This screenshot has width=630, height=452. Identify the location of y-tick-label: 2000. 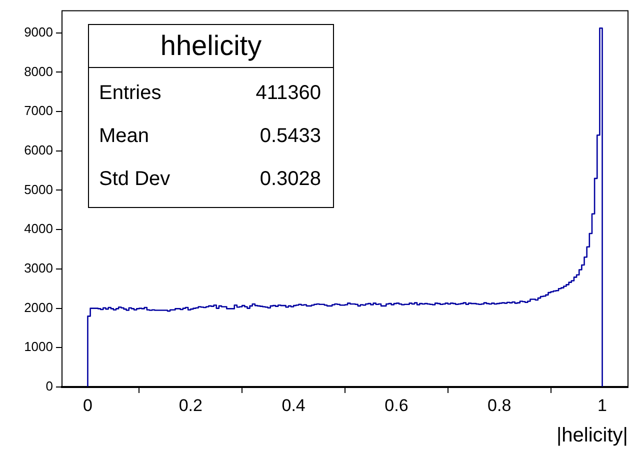
(38, 307).